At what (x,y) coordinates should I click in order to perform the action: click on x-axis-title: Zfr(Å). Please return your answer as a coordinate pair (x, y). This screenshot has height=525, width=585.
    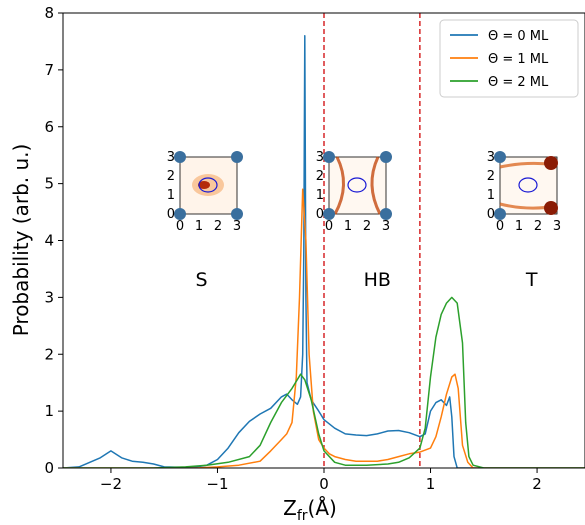
    Looking at the image, I should click on (310, 510).